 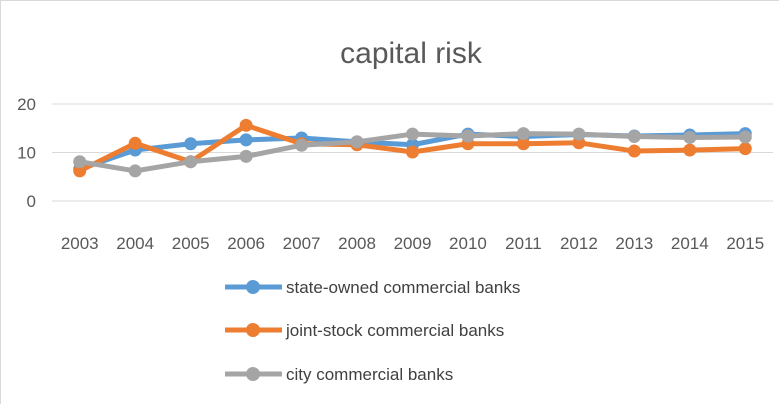 What do you see at coordinates (523, 243) in the screenshot?
I see `x-tick-label: 2011` at bounding box center [523, 243].